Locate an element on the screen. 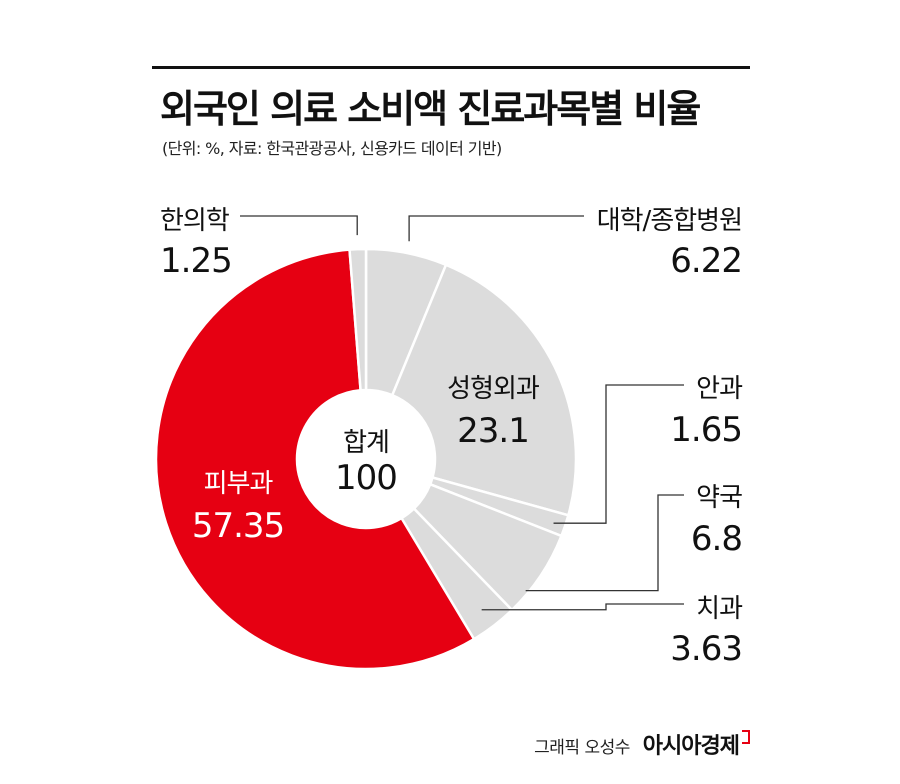 This screenshot has width=900, height=784. slice-value-1: 23.1 is located at coordinates (493, 431).